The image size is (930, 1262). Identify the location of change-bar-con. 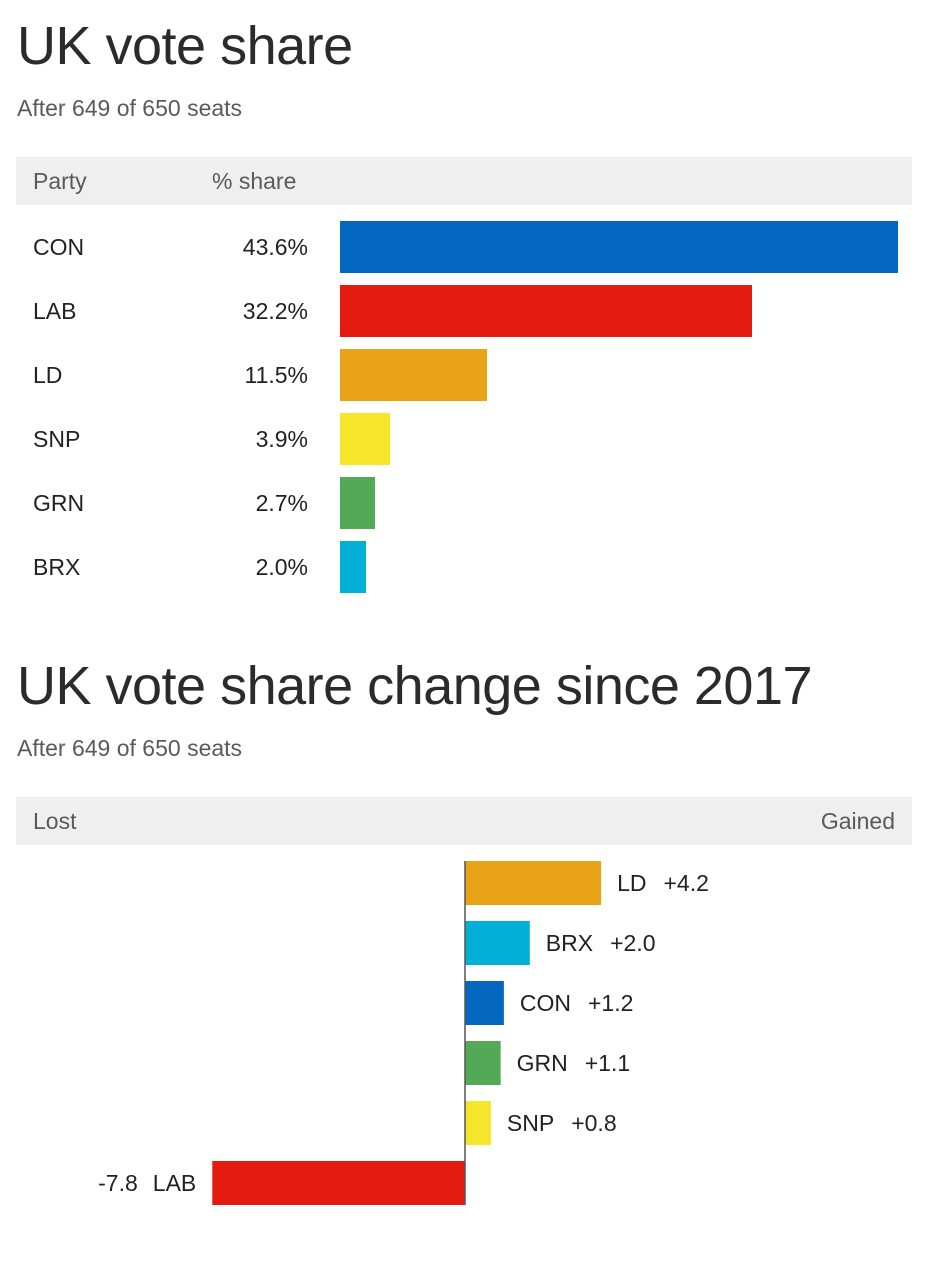
(484, 1003).